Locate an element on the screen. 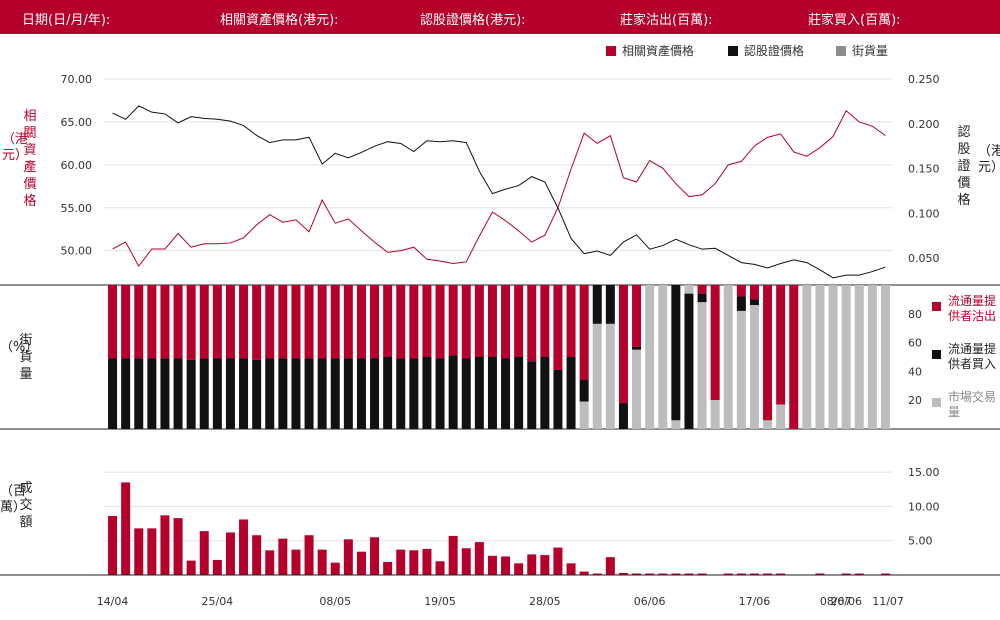  x-tick-label: 17/06 is located at coordinates (755, 601).